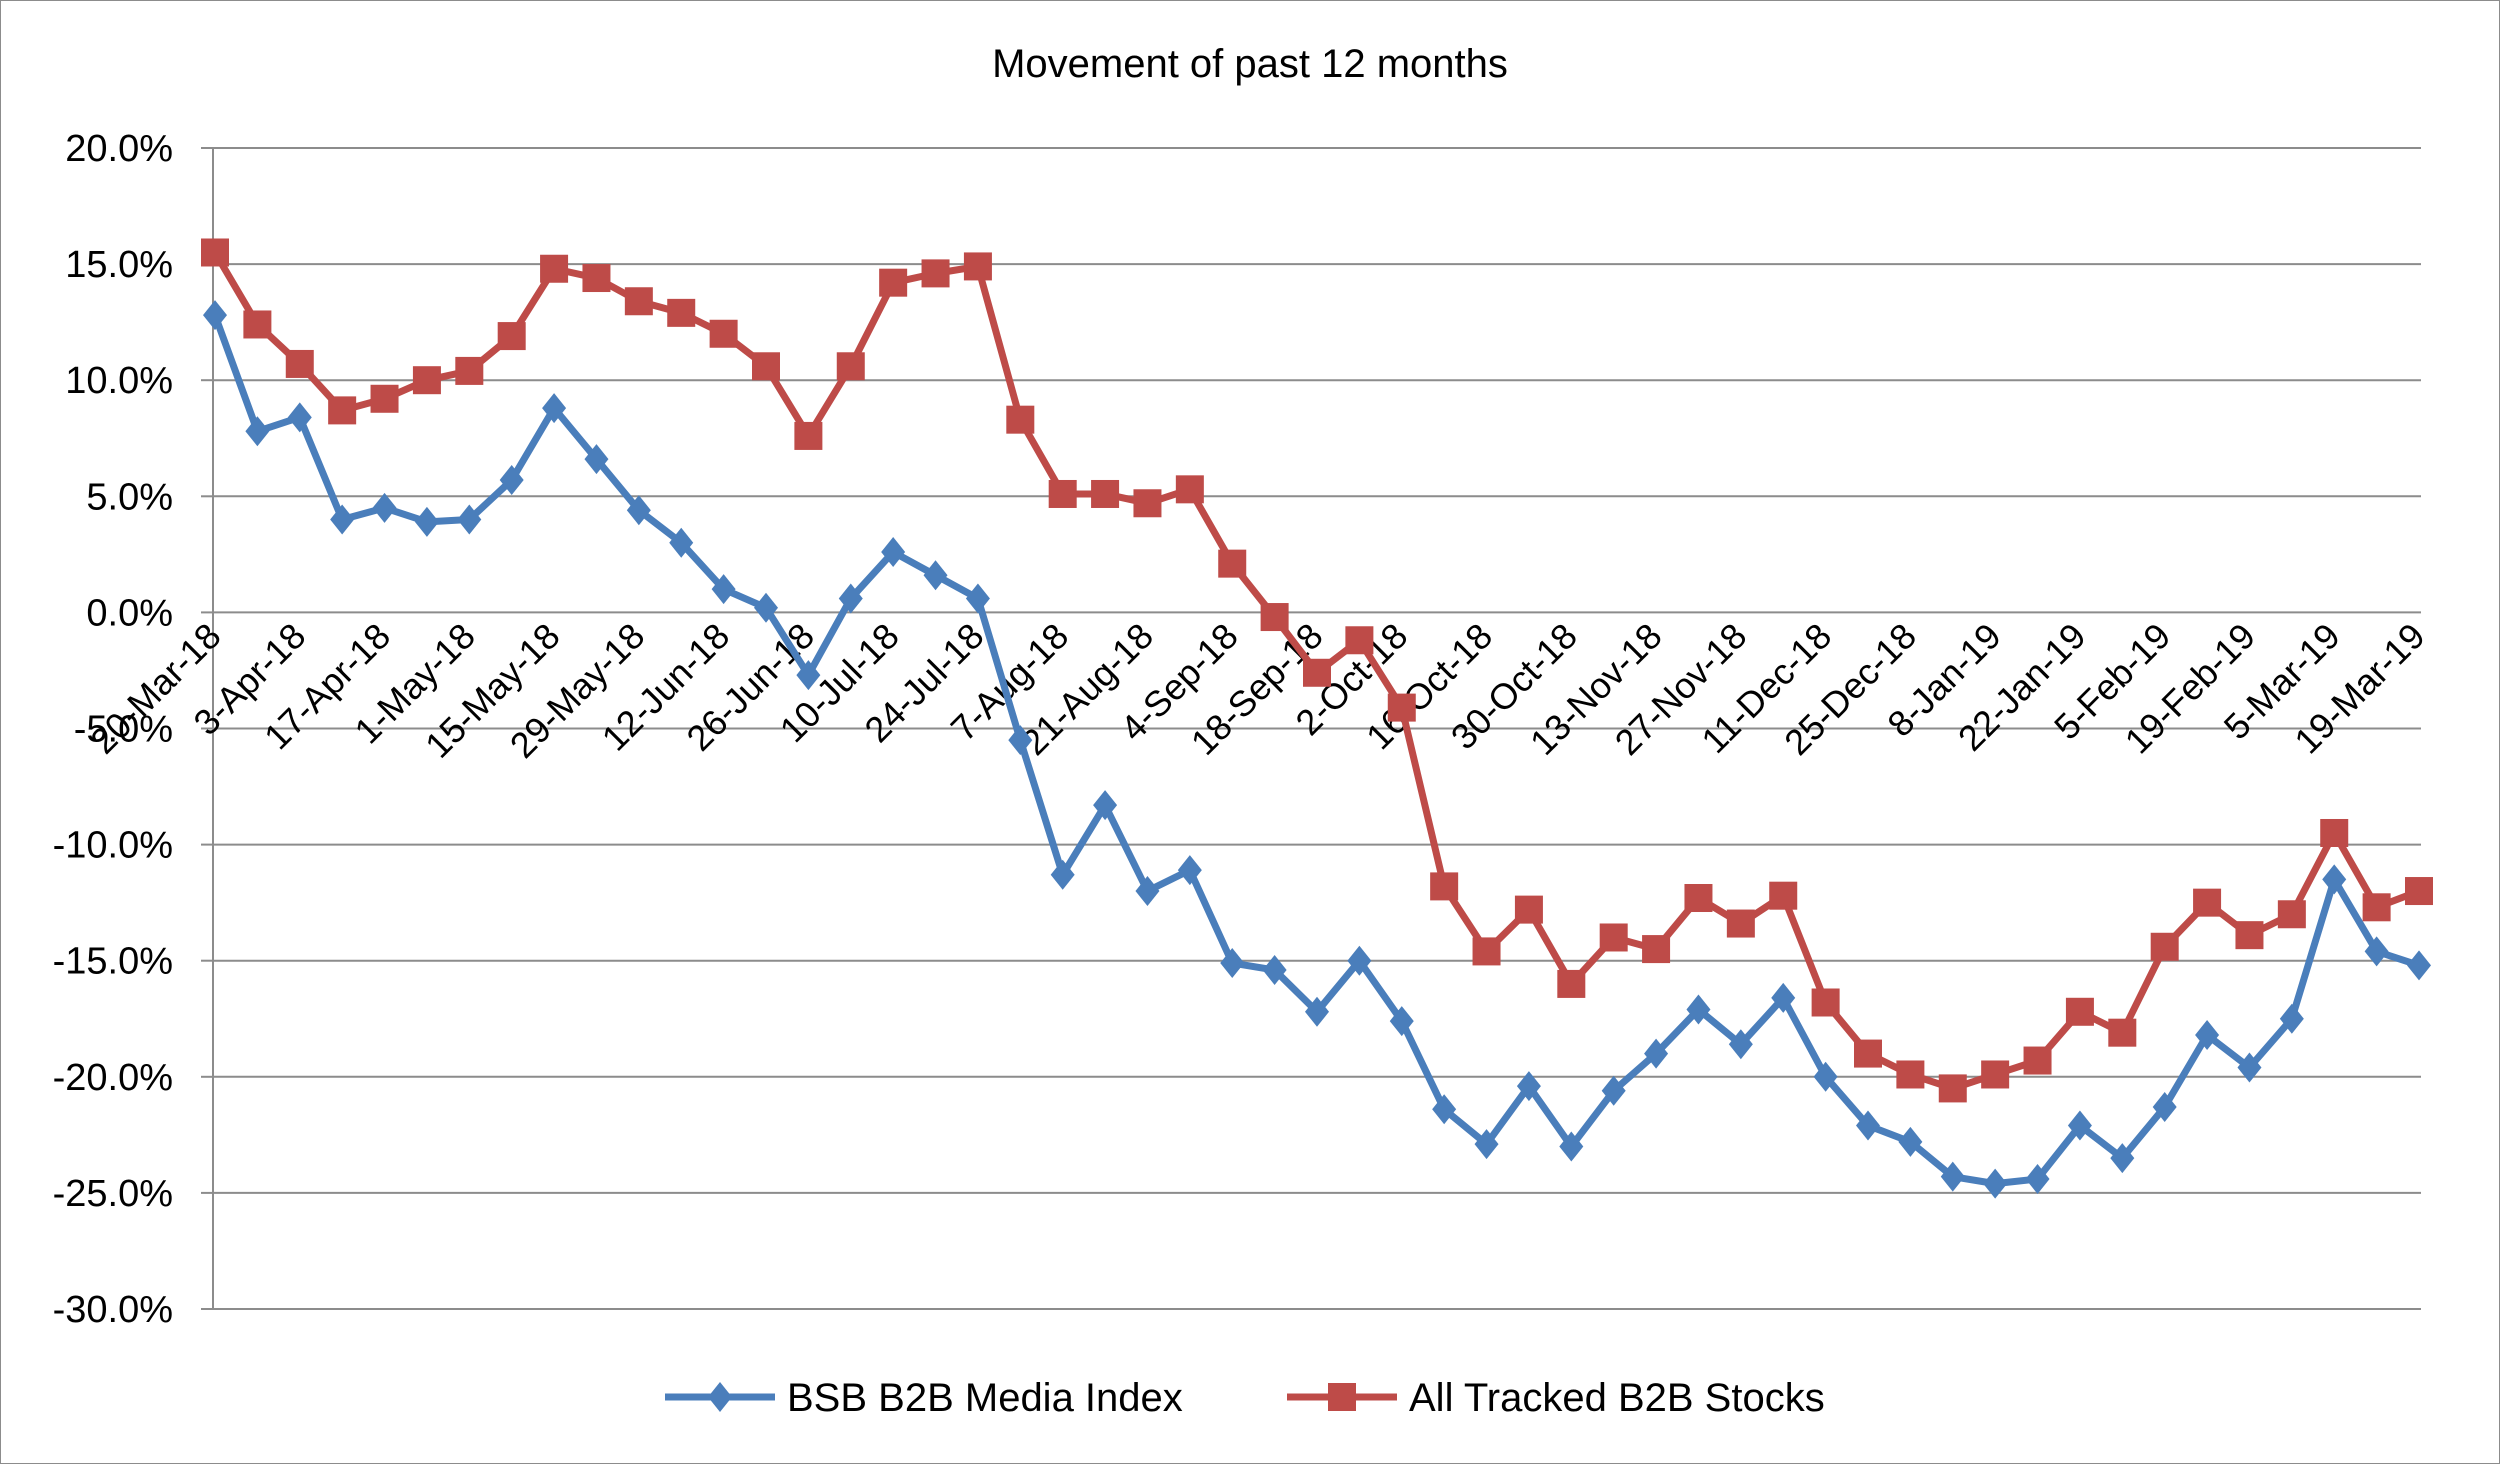 The height and width of the screenshot is (1464, 2500). Describe the element at coordinates (123, 730) in the screenshot. I see `y-tick-label: -5.0%` at that location.